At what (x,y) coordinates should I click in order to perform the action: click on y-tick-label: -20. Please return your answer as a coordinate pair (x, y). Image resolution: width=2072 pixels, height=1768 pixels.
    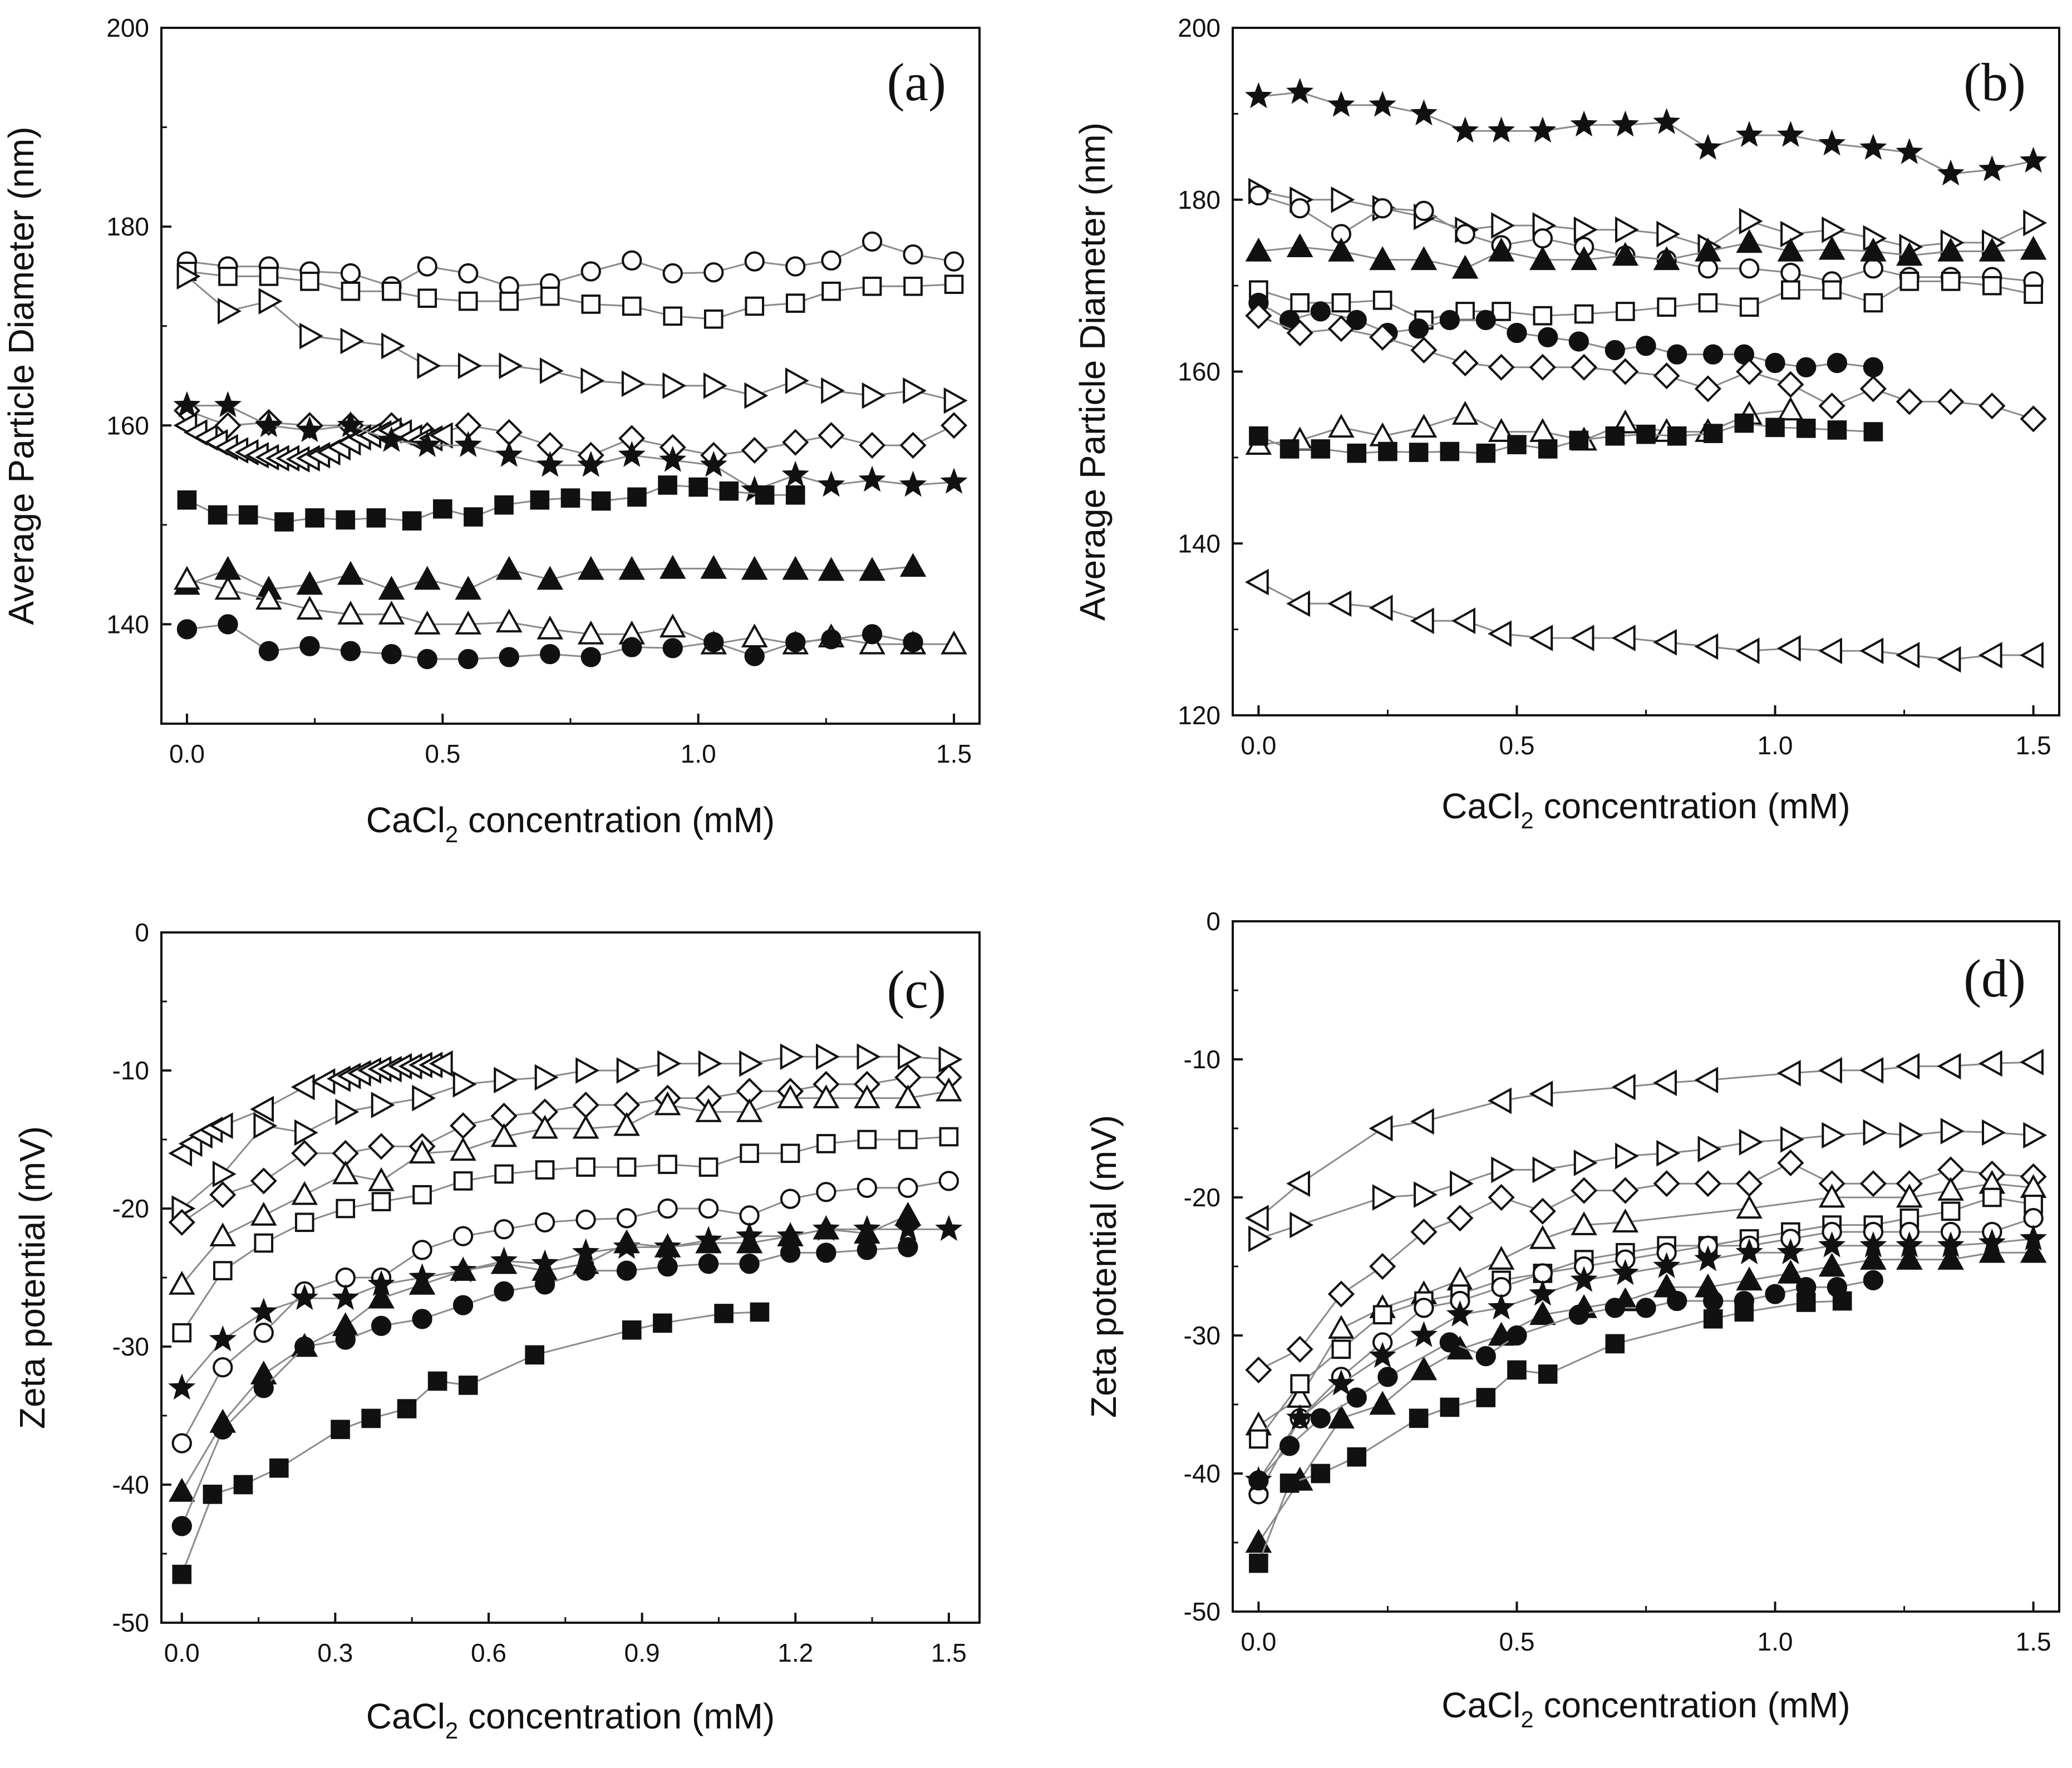
    Looking at the image, I should click on (130, 1208).